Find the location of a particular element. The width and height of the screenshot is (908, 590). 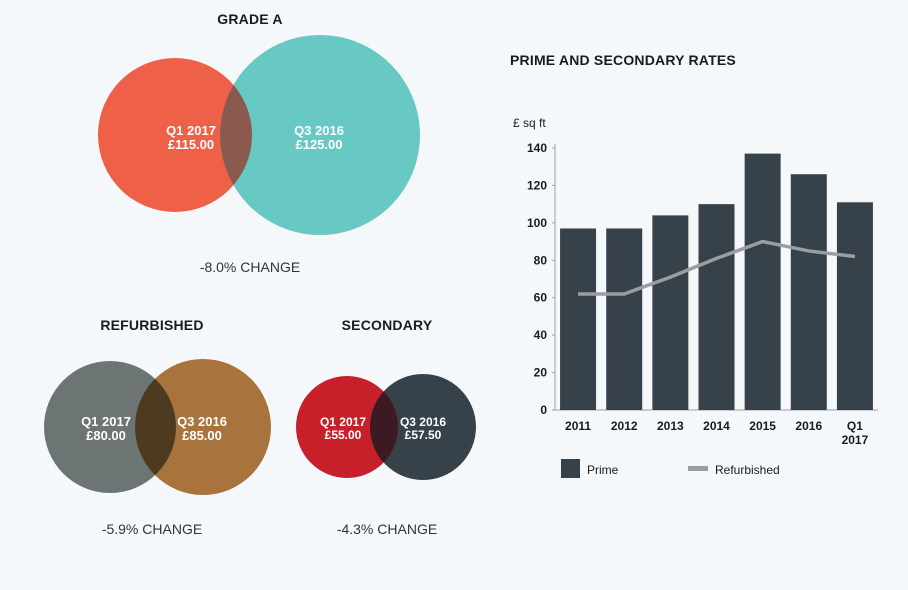

venn-refurbished-right-period: Q3 2016 is located at coordinates (202, 421).